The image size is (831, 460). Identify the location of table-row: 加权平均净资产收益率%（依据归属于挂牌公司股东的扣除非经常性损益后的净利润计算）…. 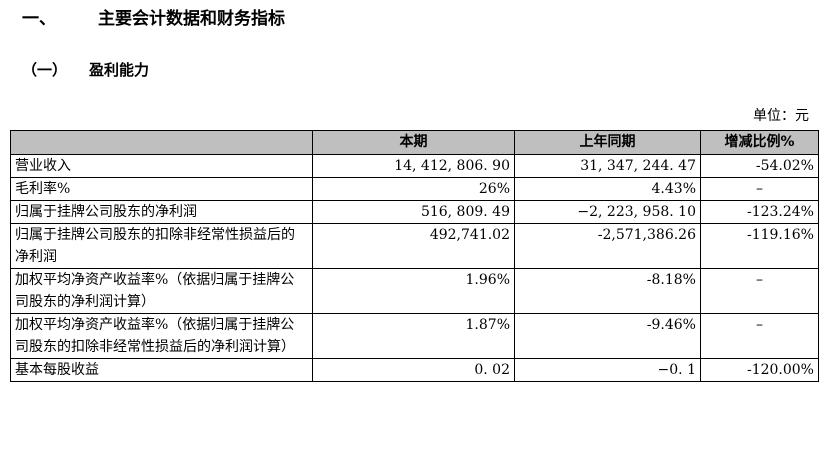
(414, 336).